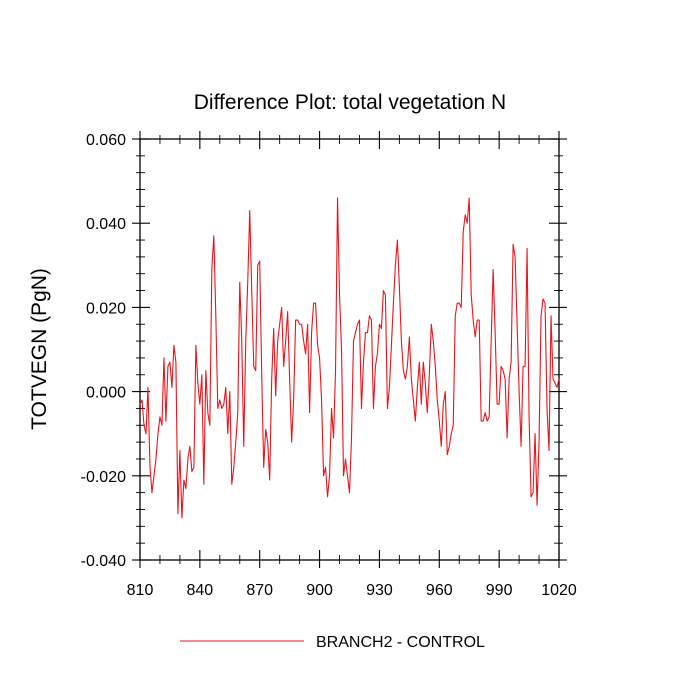  What do you see at coordinates (350, 102) in the screenshot?
I see `chart-title: Difference Plot: total vegetation N` at bounding box center [350, 102].